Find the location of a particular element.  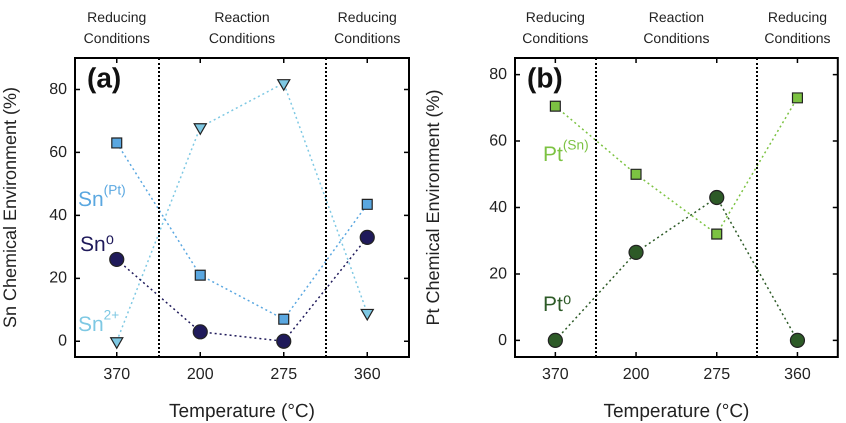

series-label: Pt⁰ is located at coordinates (557, 304).